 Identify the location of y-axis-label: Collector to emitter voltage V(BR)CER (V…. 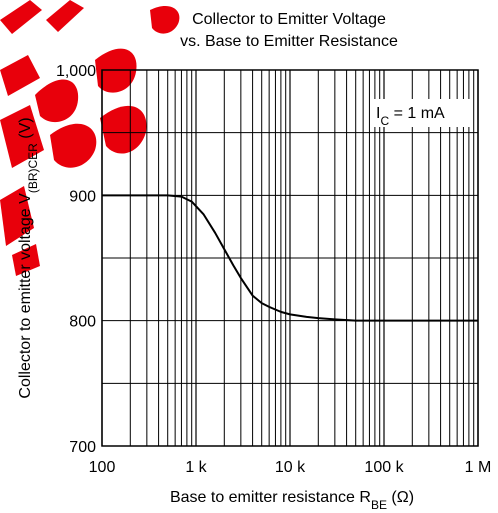
(28, 257).